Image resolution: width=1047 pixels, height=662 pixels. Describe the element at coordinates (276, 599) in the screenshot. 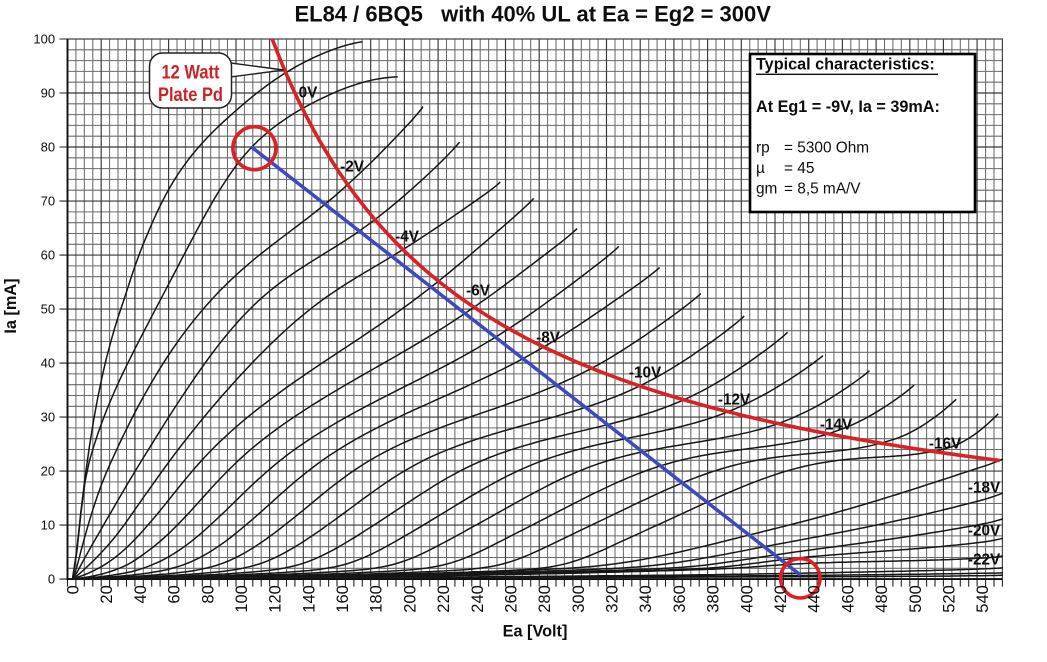

I see `svg-text: 120` at that location.